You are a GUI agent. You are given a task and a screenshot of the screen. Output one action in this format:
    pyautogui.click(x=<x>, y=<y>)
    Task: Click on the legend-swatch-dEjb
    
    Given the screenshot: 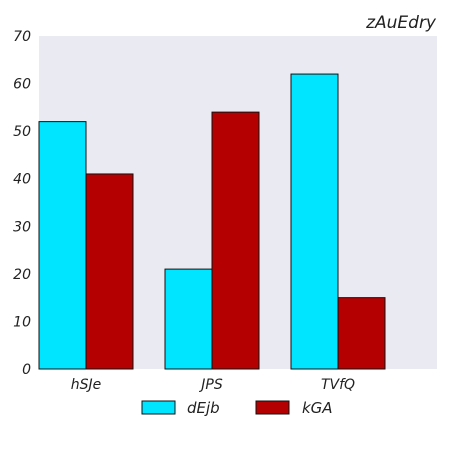 What is the action you would take?
    pyautogui.click(x=158, y=407)
    